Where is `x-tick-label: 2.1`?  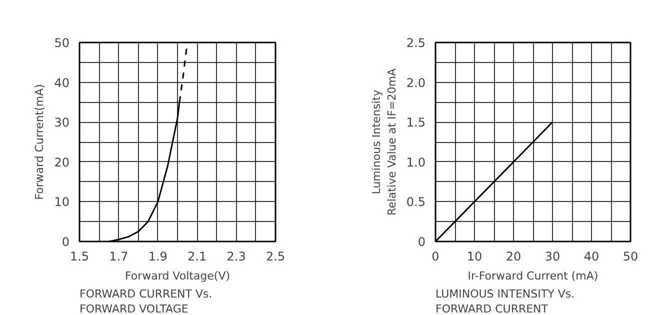
x-tick-label: 2.1 is located at coordinates (197, 257).